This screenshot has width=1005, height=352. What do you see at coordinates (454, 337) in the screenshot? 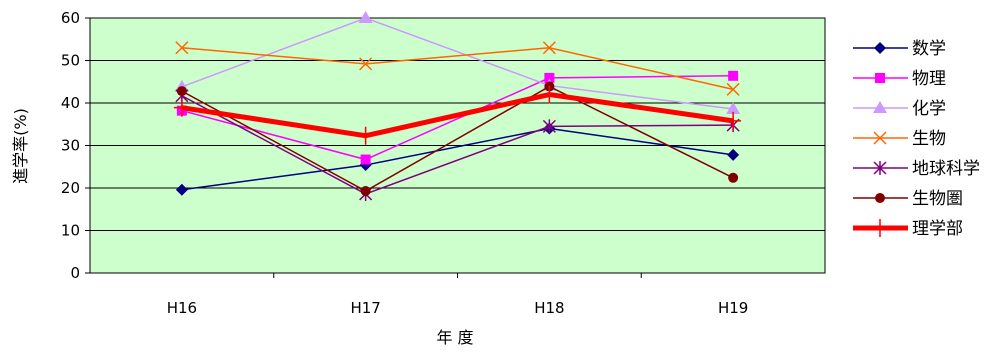
I see `x-axis-title: 年 度` at bounding box center [454, 337].